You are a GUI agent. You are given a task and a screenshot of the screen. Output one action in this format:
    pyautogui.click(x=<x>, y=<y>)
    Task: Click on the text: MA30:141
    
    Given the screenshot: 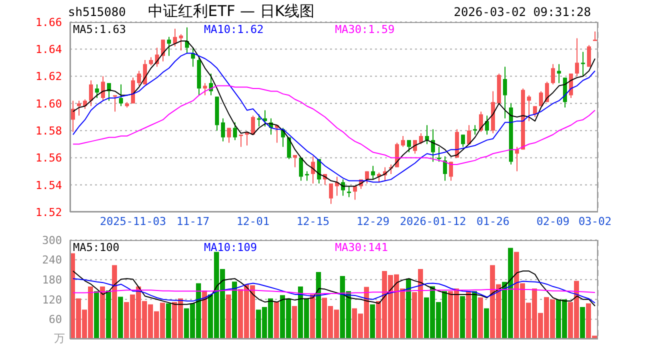 What is the action you would take?
    pyautogui.click(x=361, y=247)
    